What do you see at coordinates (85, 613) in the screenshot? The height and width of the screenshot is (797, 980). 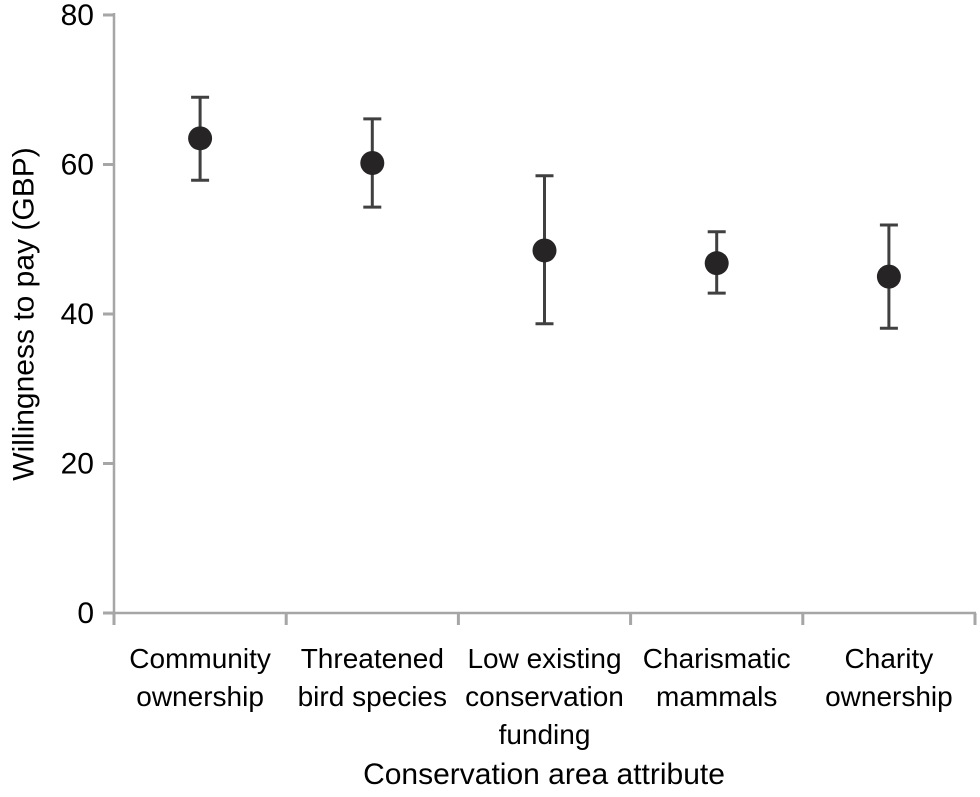 I see `y-tick-label: 0` at bounding box center [85, 613].